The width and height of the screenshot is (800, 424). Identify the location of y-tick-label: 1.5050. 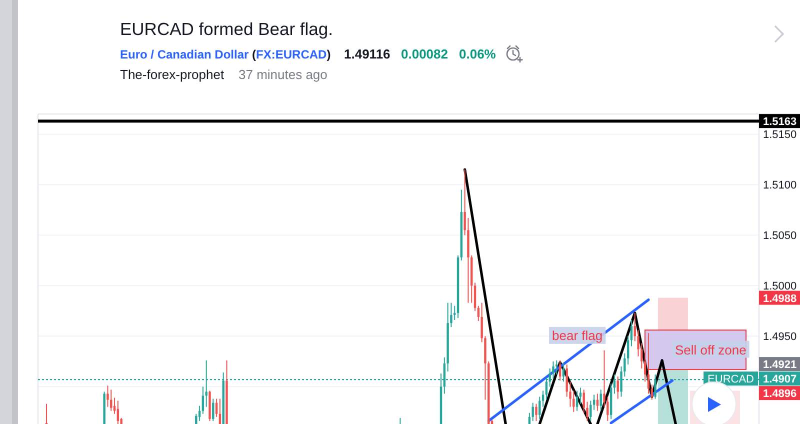
(780, 236).